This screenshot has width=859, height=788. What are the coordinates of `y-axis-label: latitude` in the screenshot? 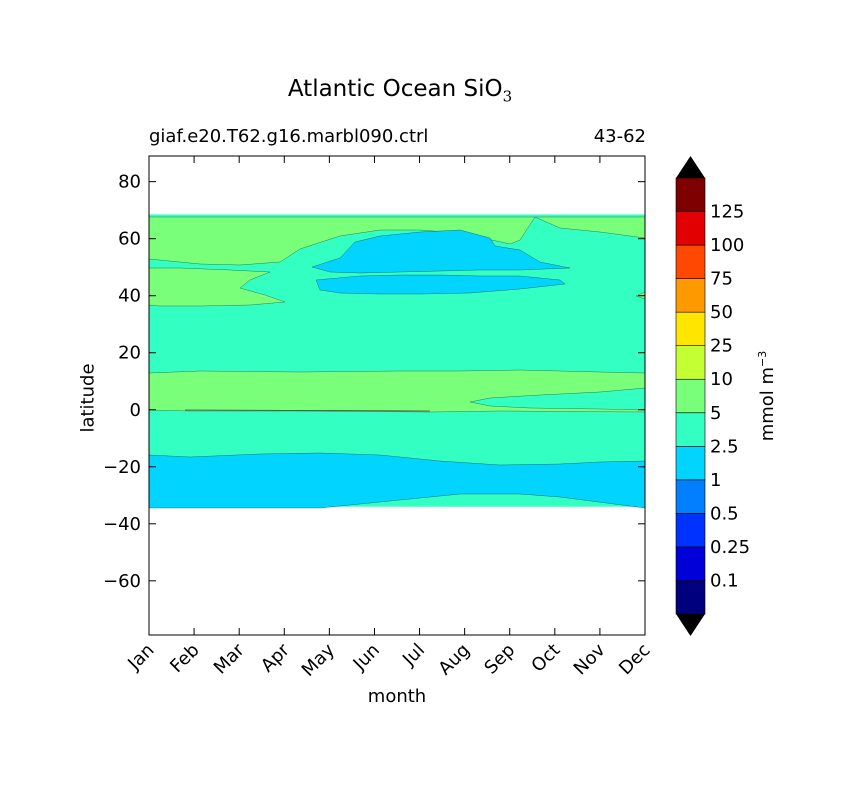 It's located at (88, 398).